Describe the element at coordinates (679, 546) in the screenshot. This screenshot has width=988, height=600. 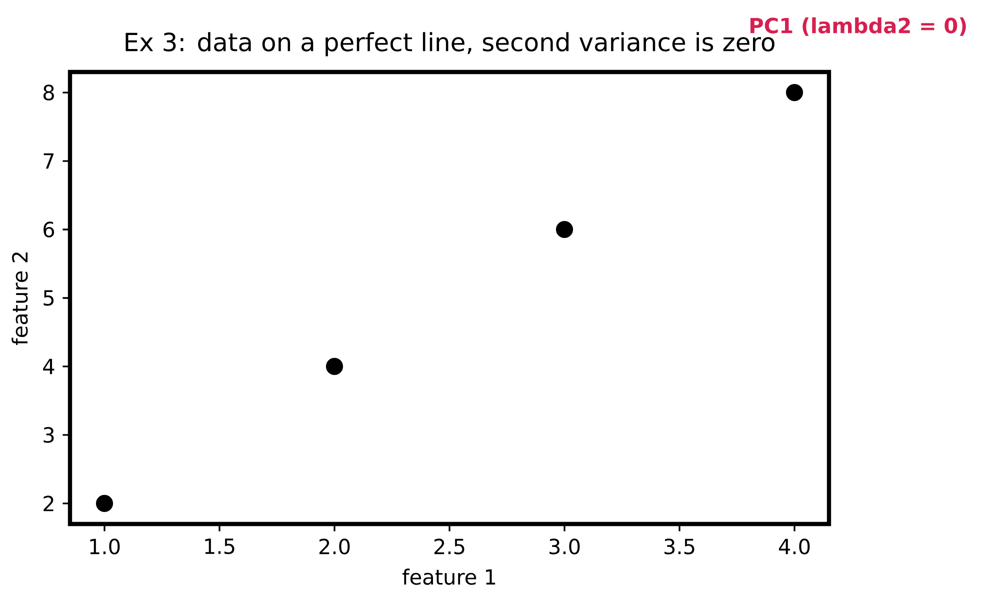
I see `x-tick-label: 3.5` at that location.